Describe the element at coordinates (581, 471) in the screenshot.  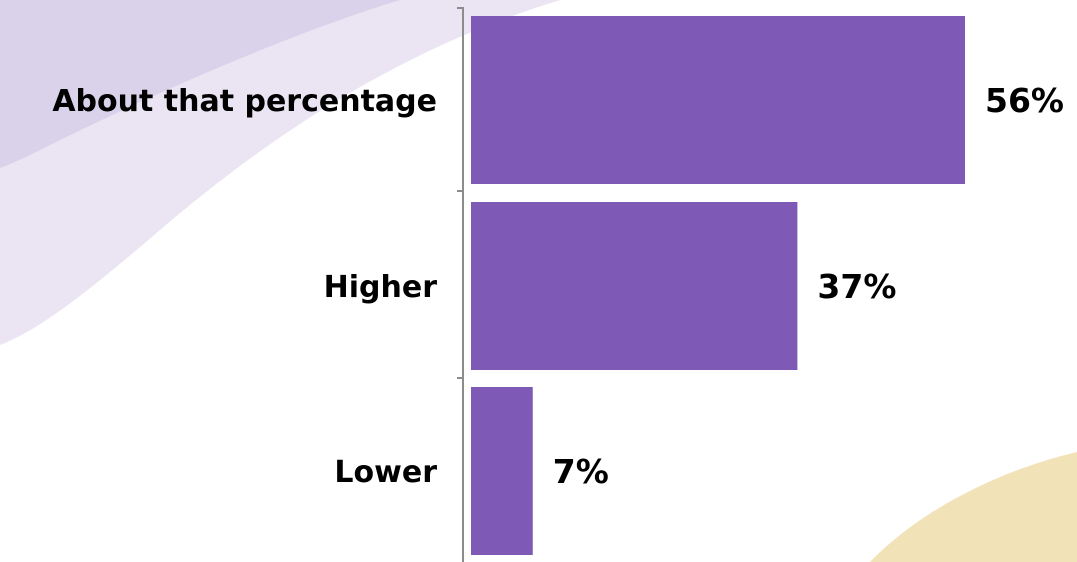
I see `value-label: 7%` at that location.